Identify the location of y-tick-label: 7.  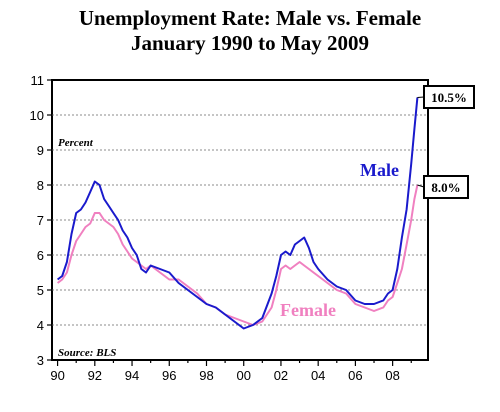
(40, 220).